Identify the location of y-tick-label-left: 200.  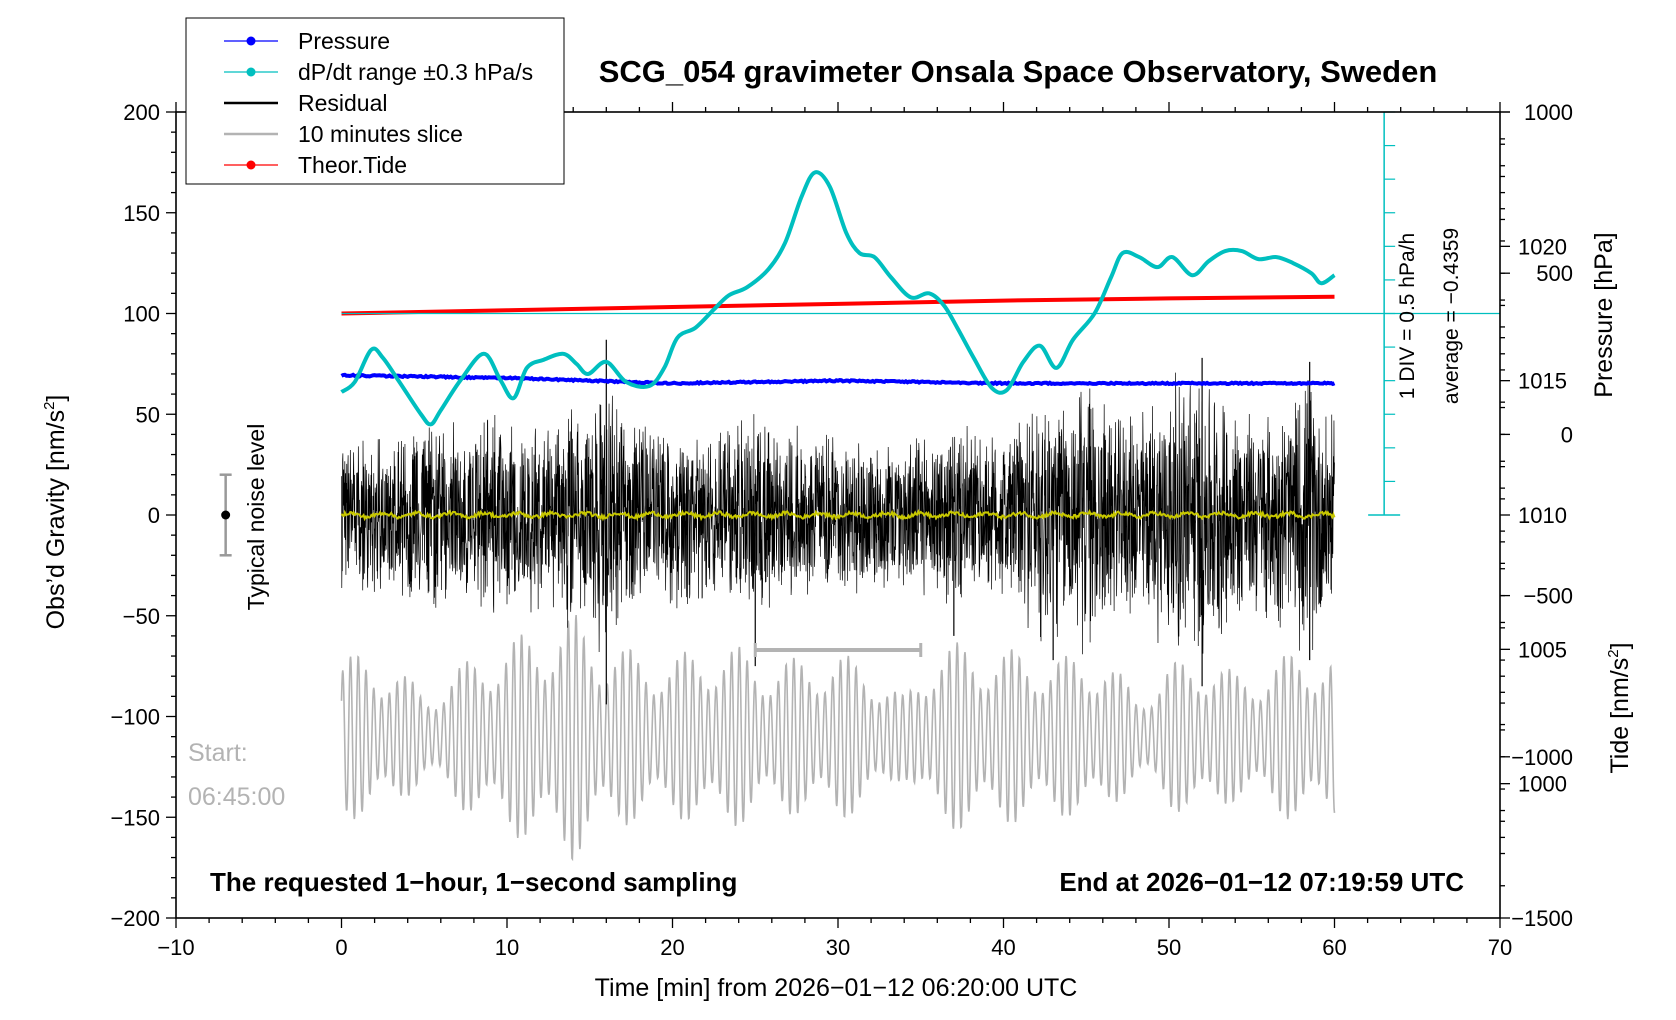
(141, 112).